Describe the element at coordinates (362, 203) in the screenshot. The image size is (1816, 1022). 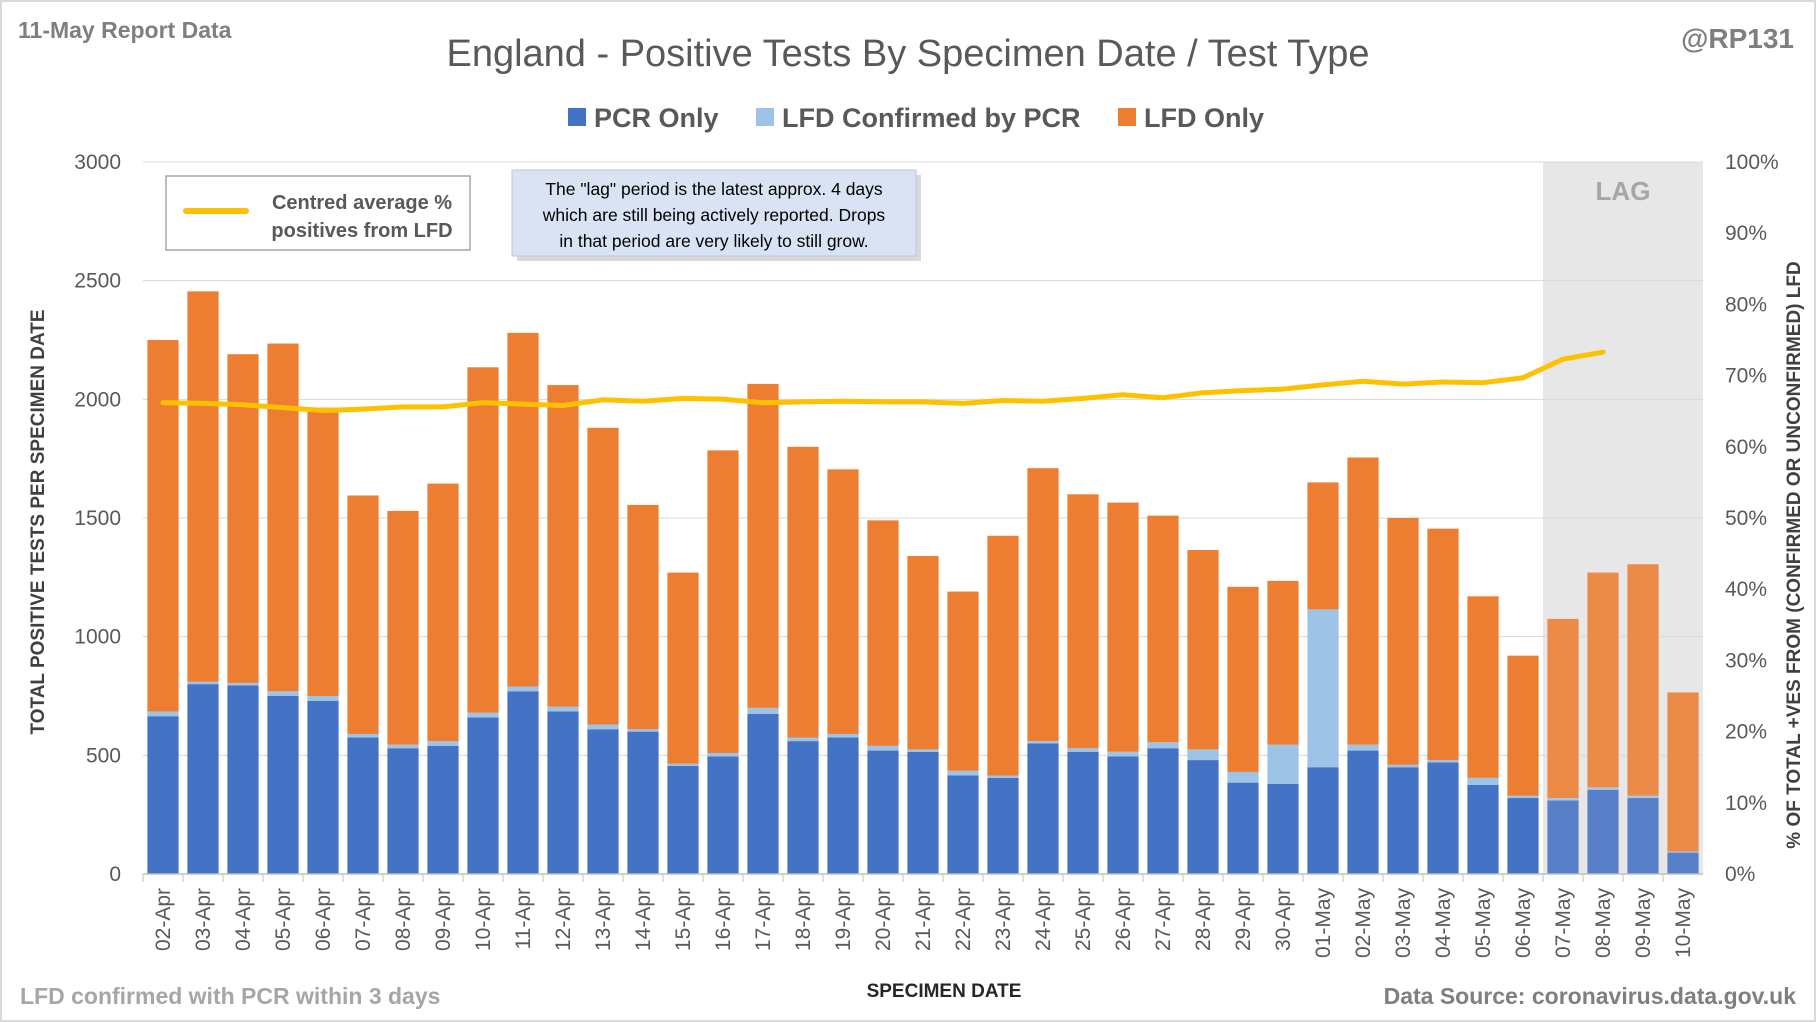
I see `line-legend-text-1: Centred average %` at that location.